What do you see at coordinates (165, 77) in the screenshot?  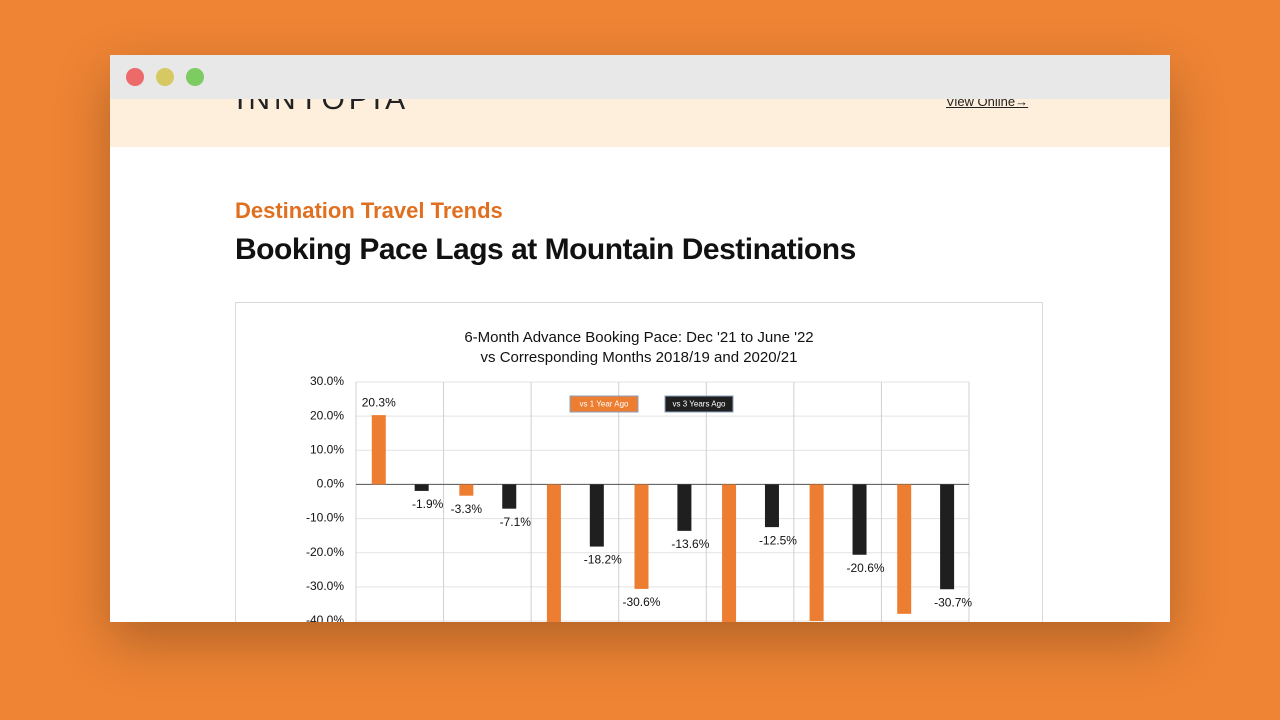 I see `minimize-button` at bounding box center [165, 77].